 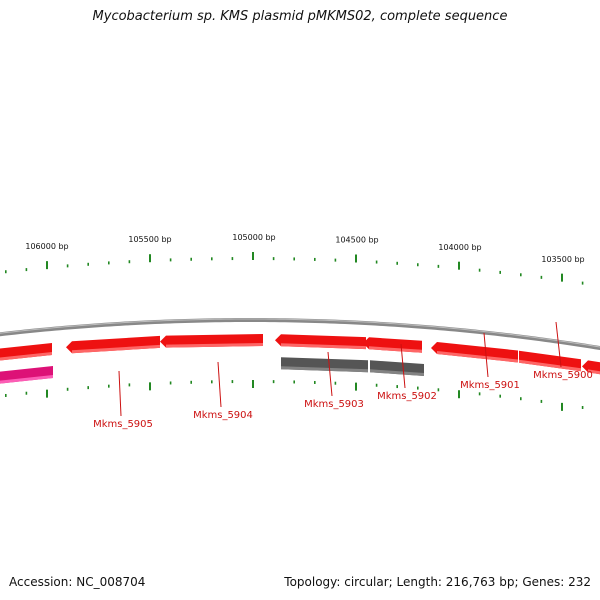 What do you see at coordinates (324, 365) in the screenshot?
I see `grey-feature-left` at bounding box center [324, 365].